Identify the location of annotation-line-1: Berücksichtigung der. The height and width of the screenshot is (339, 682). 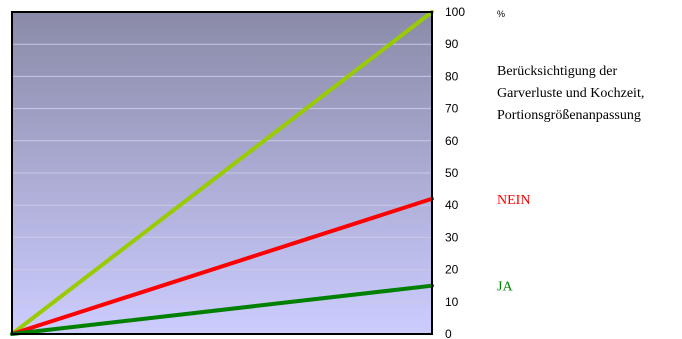
(557, 71).